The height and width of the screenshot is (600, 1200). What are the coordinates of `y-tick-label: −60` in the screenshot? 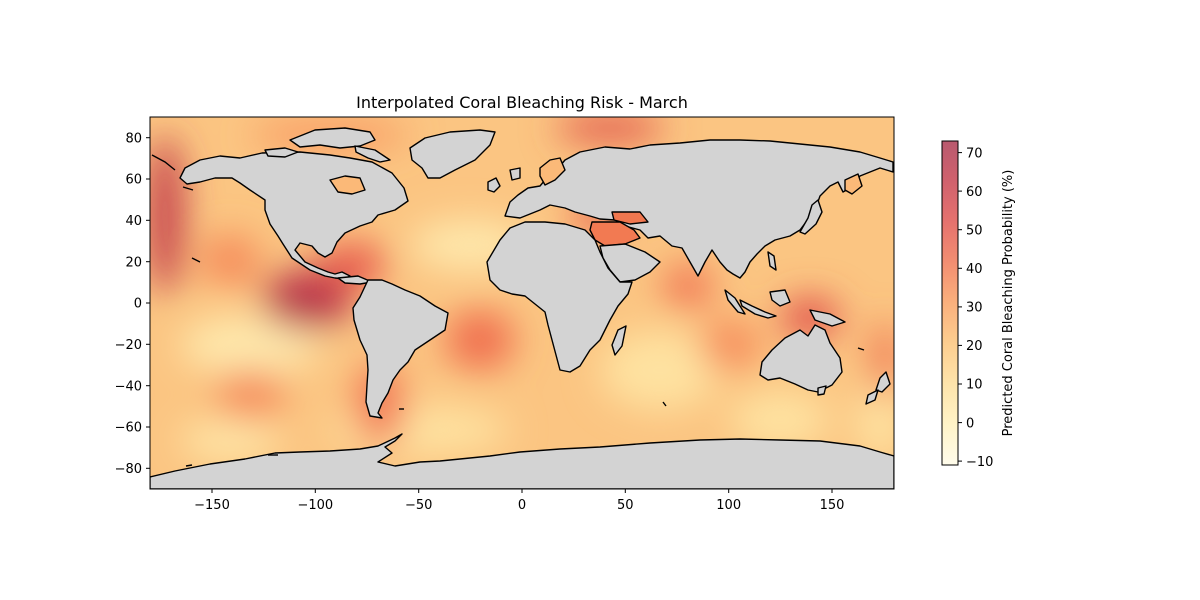 It's located at (128, 428).